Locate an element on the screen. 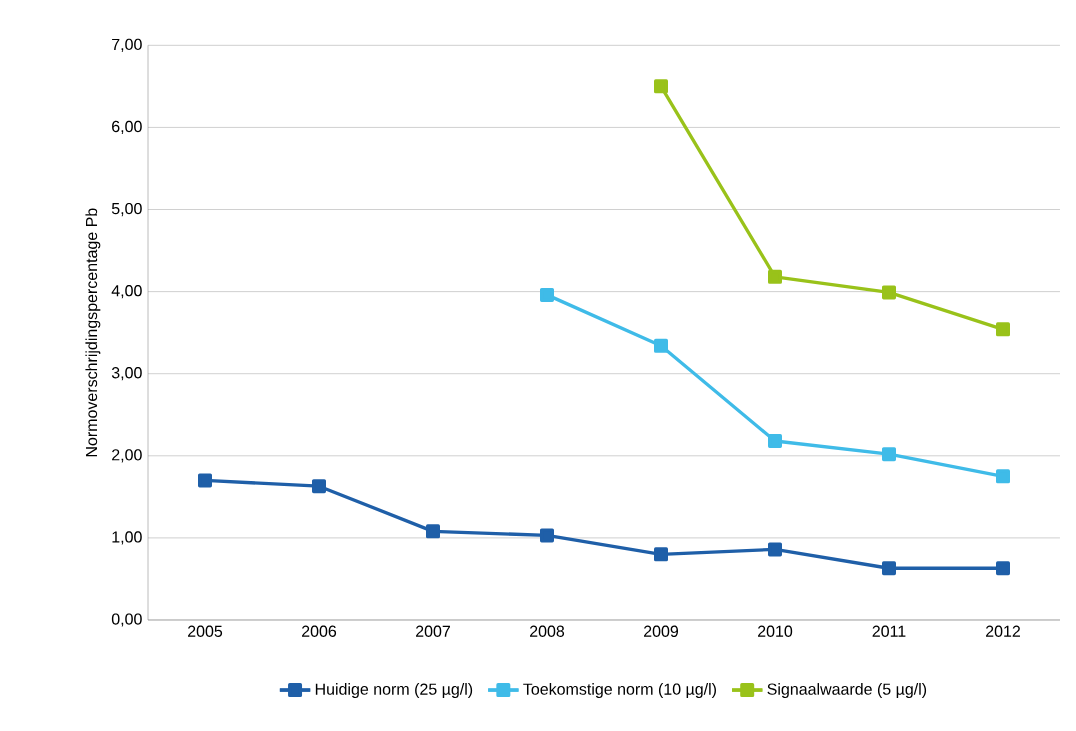 This screenshot has height=731, width=1076. x-tick-label: 2010 is located at coordinates (775, 631).